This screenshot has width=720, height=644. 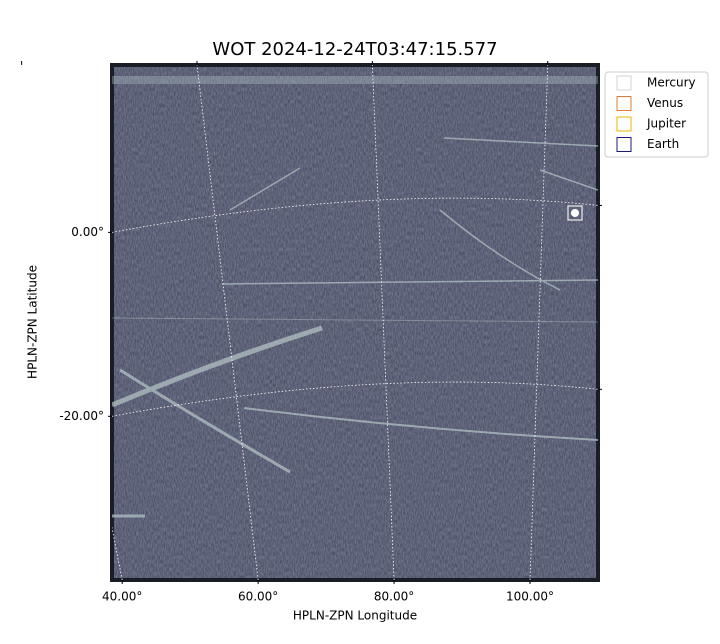 What do you see at coordinates (394, 597) in the screenshot?
I see `x-tick-label: 80.00°` at bounding box center [394, 597].